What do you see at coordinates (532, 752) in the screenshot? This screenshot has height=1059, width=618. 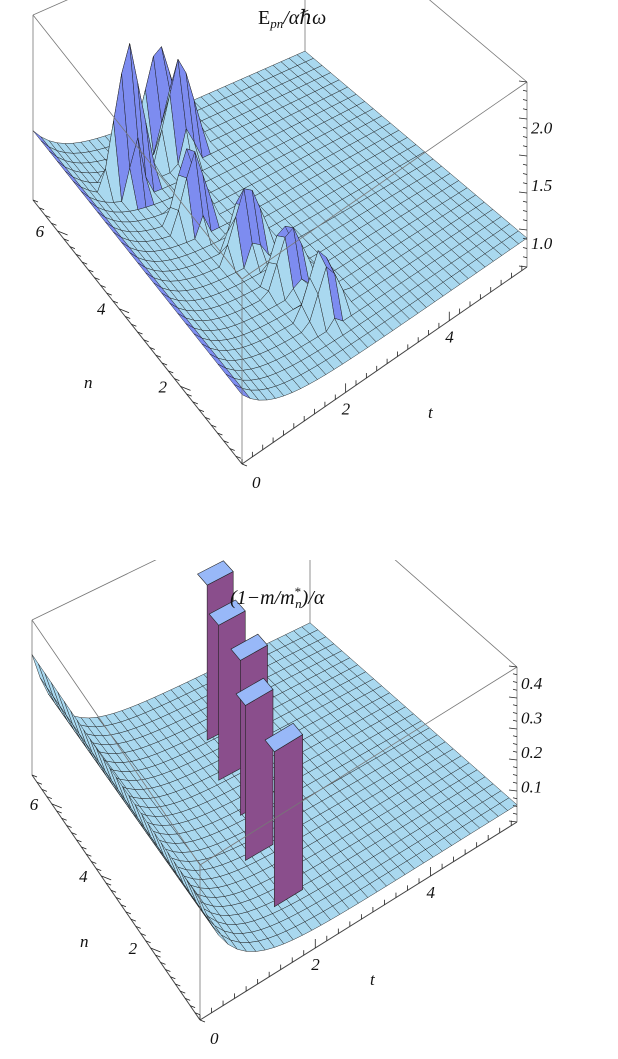 I see `z-tick-label: 0.2` at bounding box center [532, 752].